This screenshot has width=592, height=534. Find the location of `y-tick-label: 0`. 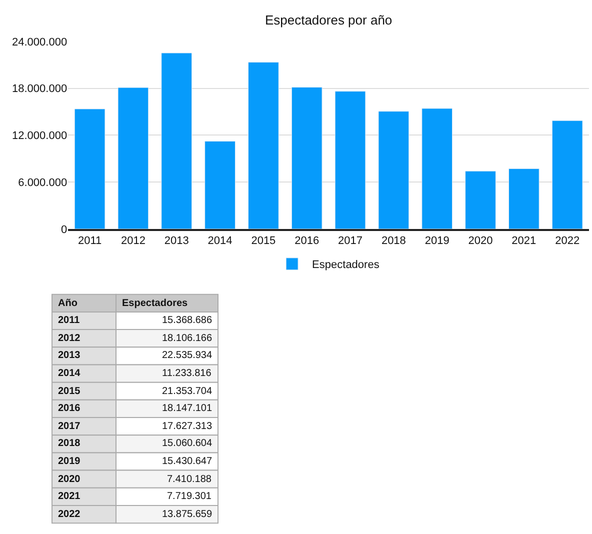

y-tick-label: 0 is located at coordinates (64, 230).